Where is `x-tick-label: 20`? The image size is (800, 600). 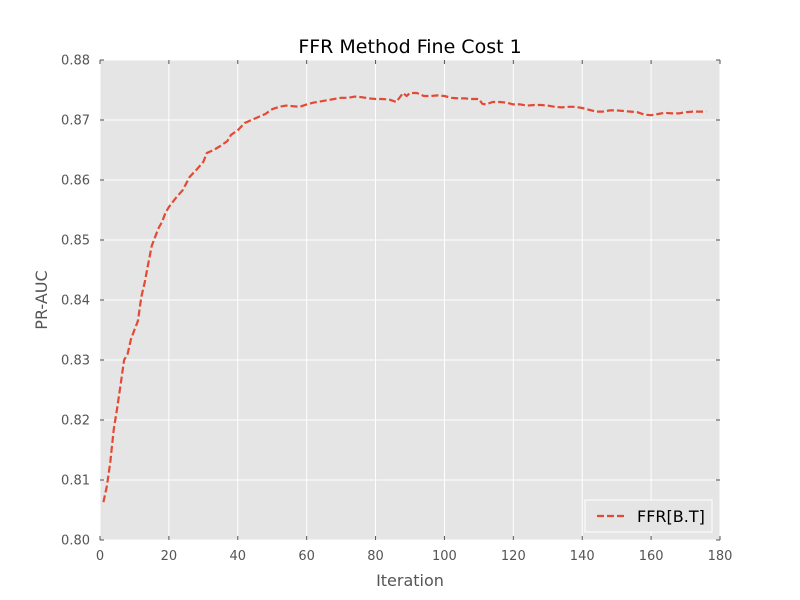
x-tick-label: 20 is located at coordinates (169, 556).